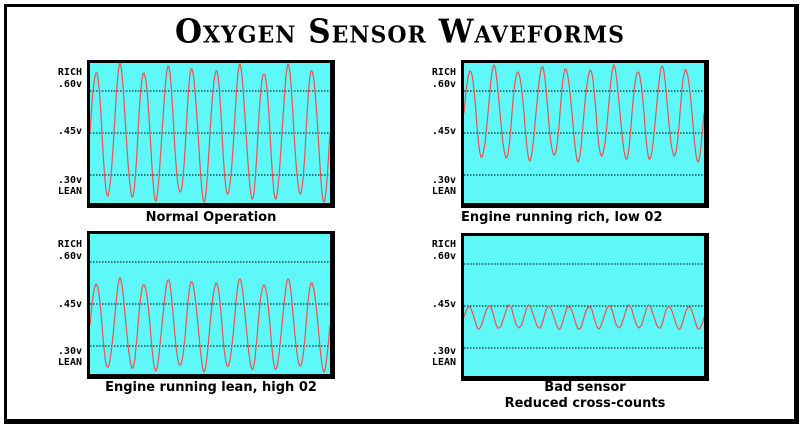 The image size is (800, 427). What do you see at coordinates (585, 403) in the screenshot?
I see `caption-bad-sensor-detail: Reduced cross-counts` at bounding box center [585, 403].